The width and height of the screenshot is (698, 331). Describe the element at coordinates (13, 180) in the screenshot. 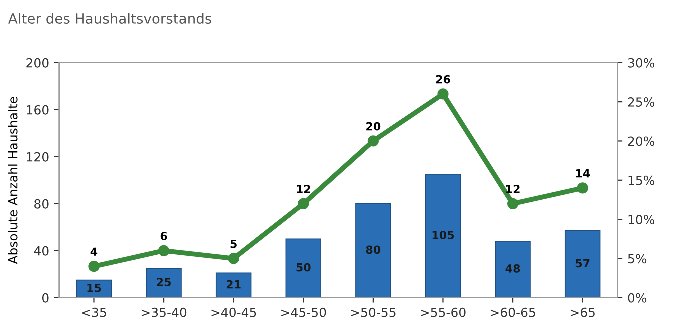

I see `y-axis-title: Absolute Anzahl Haushalte` at that location.